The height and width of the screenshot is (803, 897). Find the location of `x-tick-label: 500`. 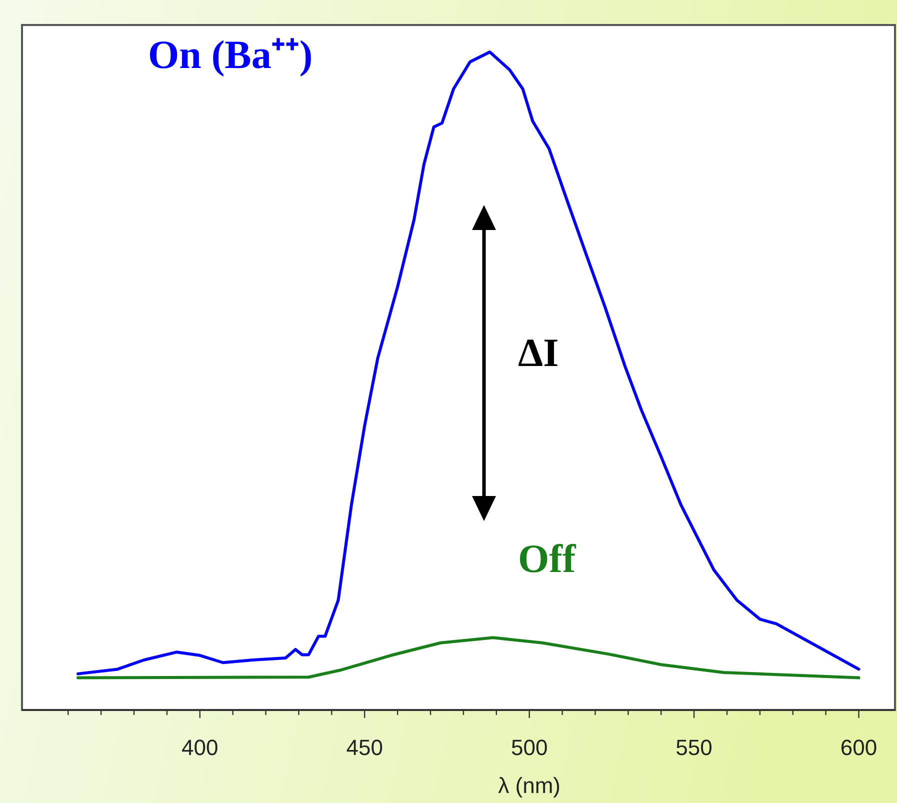

x-tick-label: 500 is located at coordinates (529, 747).